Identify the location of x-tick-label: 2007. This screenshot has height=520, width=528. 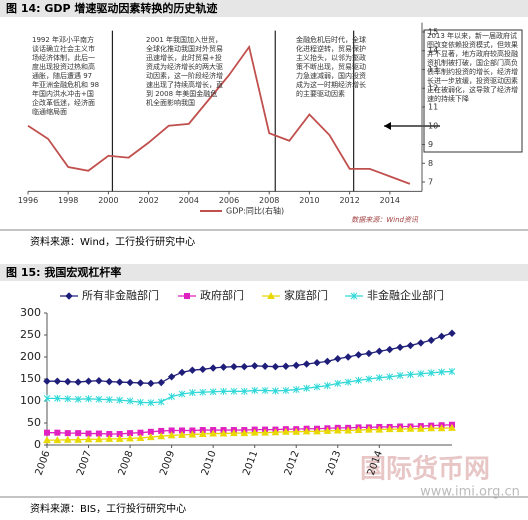
(84, 463).